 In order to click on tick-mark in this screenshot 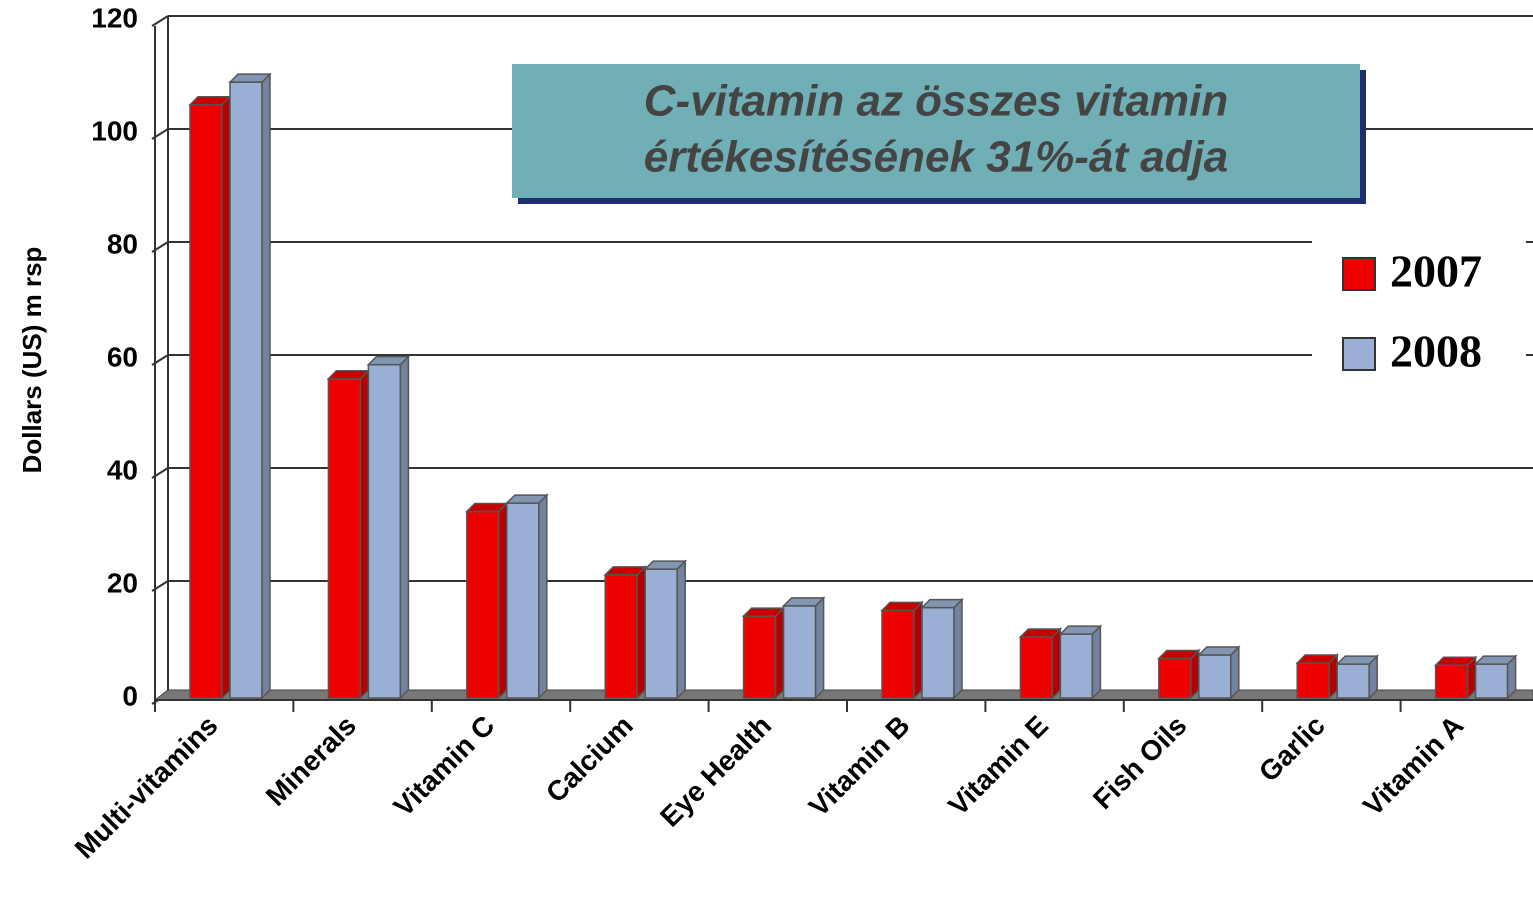, I will do `click(160, 21)`.